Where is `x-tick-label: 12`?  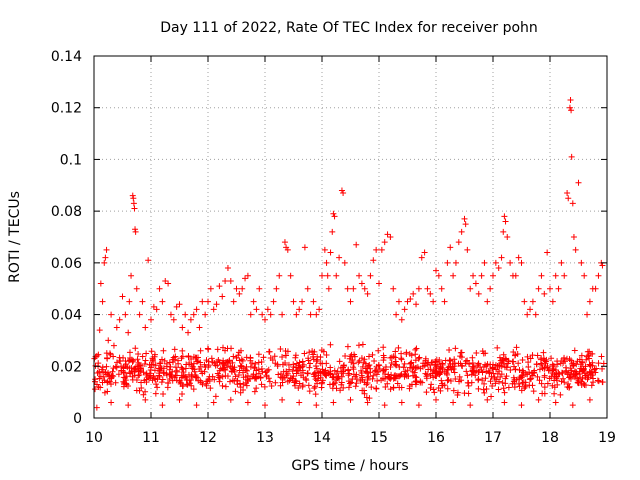 x-tick-label: 12 is located at coordinates (208, 438).